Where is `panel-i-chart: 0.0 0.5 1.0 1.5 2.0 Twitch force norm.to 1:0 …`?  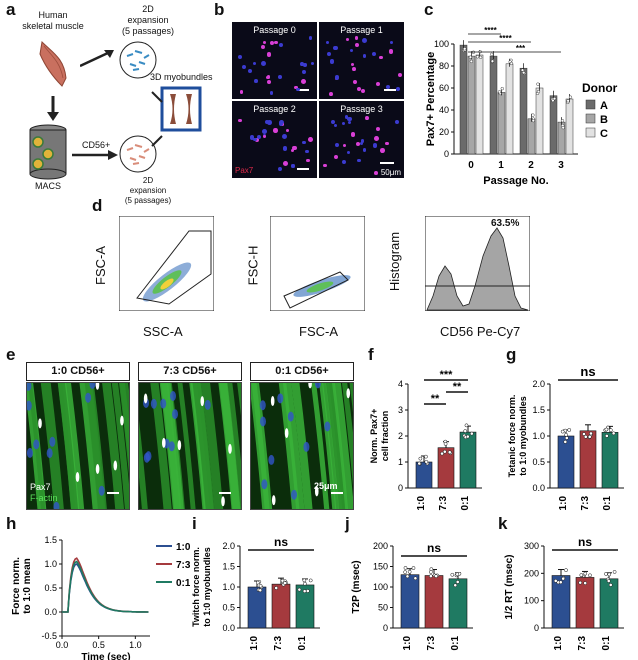 panel-i-chart: 0.0 0.5 1.0 1.5 2.0 Twitch force norm.to 1:0 … is located at coordinates (256, 593).